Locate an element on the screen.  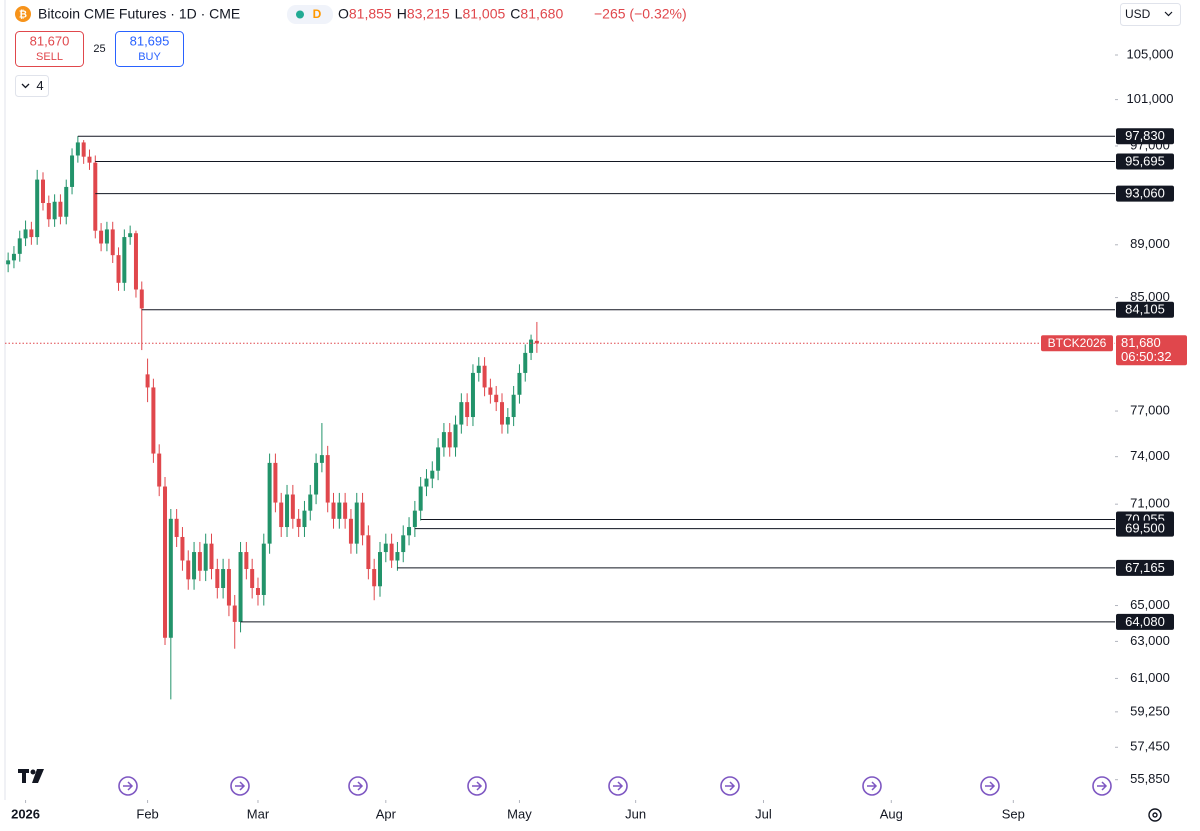
legend-key: L is located at coordinates (459, 14).